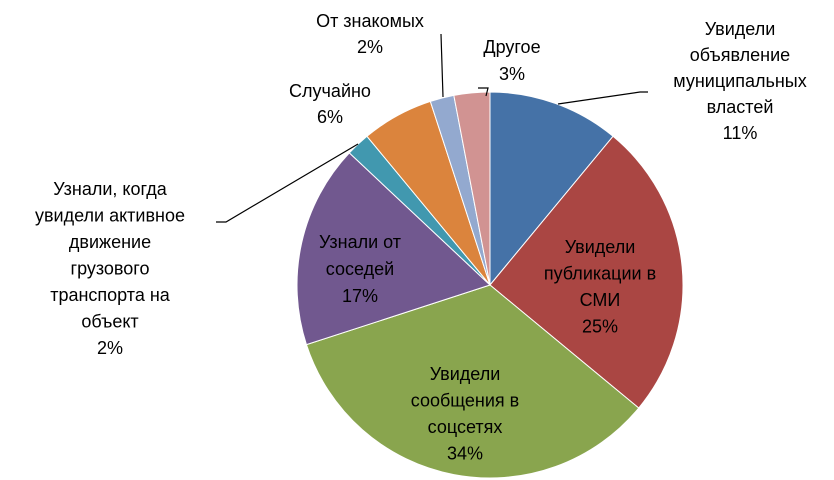 The height and width of the screenshot is (480, 834). I want to click on slice-label: Узнали от соседей 17%, so click(360, 269).